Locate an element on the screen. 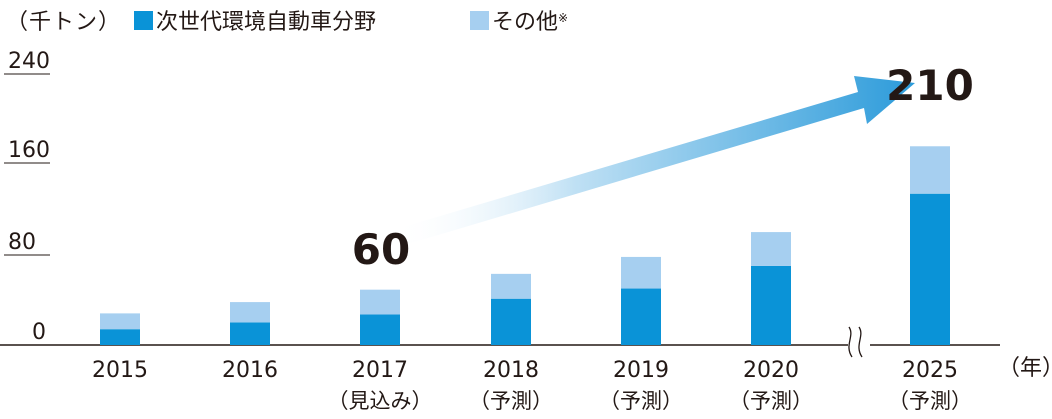  x-tick-label: 2025 is located at coordinates (930, 370).